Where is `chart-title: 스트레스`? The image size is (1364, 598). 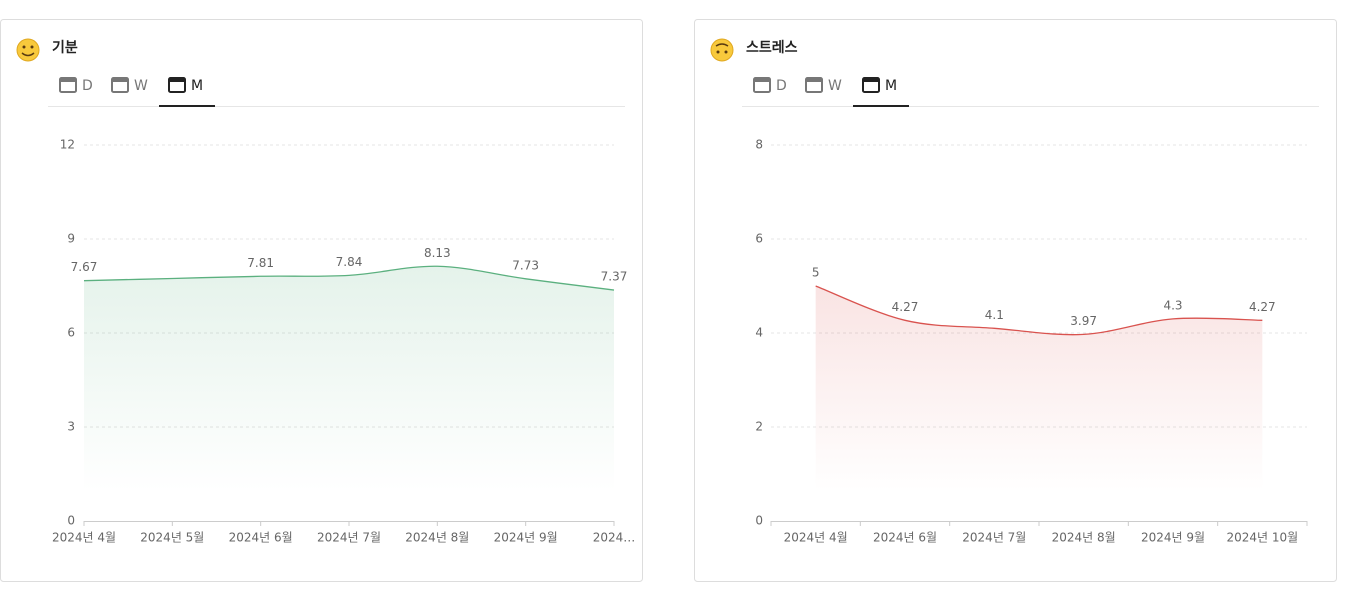 chart-title: 스트레스 is located at coordinates (772, 48).